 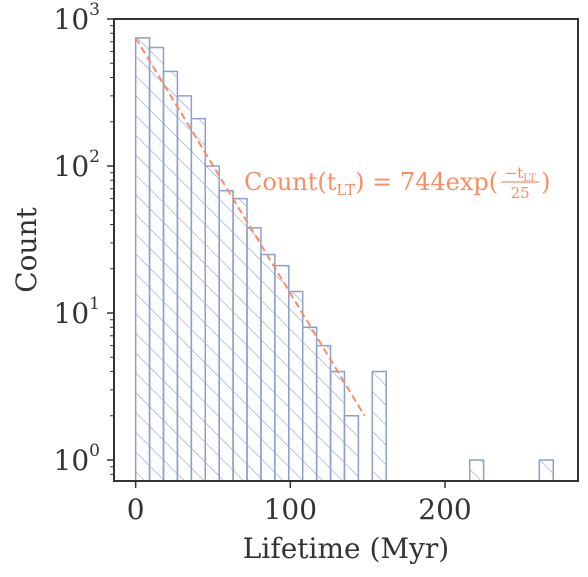 I want to click on fit-equation-label: Count(tLT) = 744exp(, so click(x=371, y=183).